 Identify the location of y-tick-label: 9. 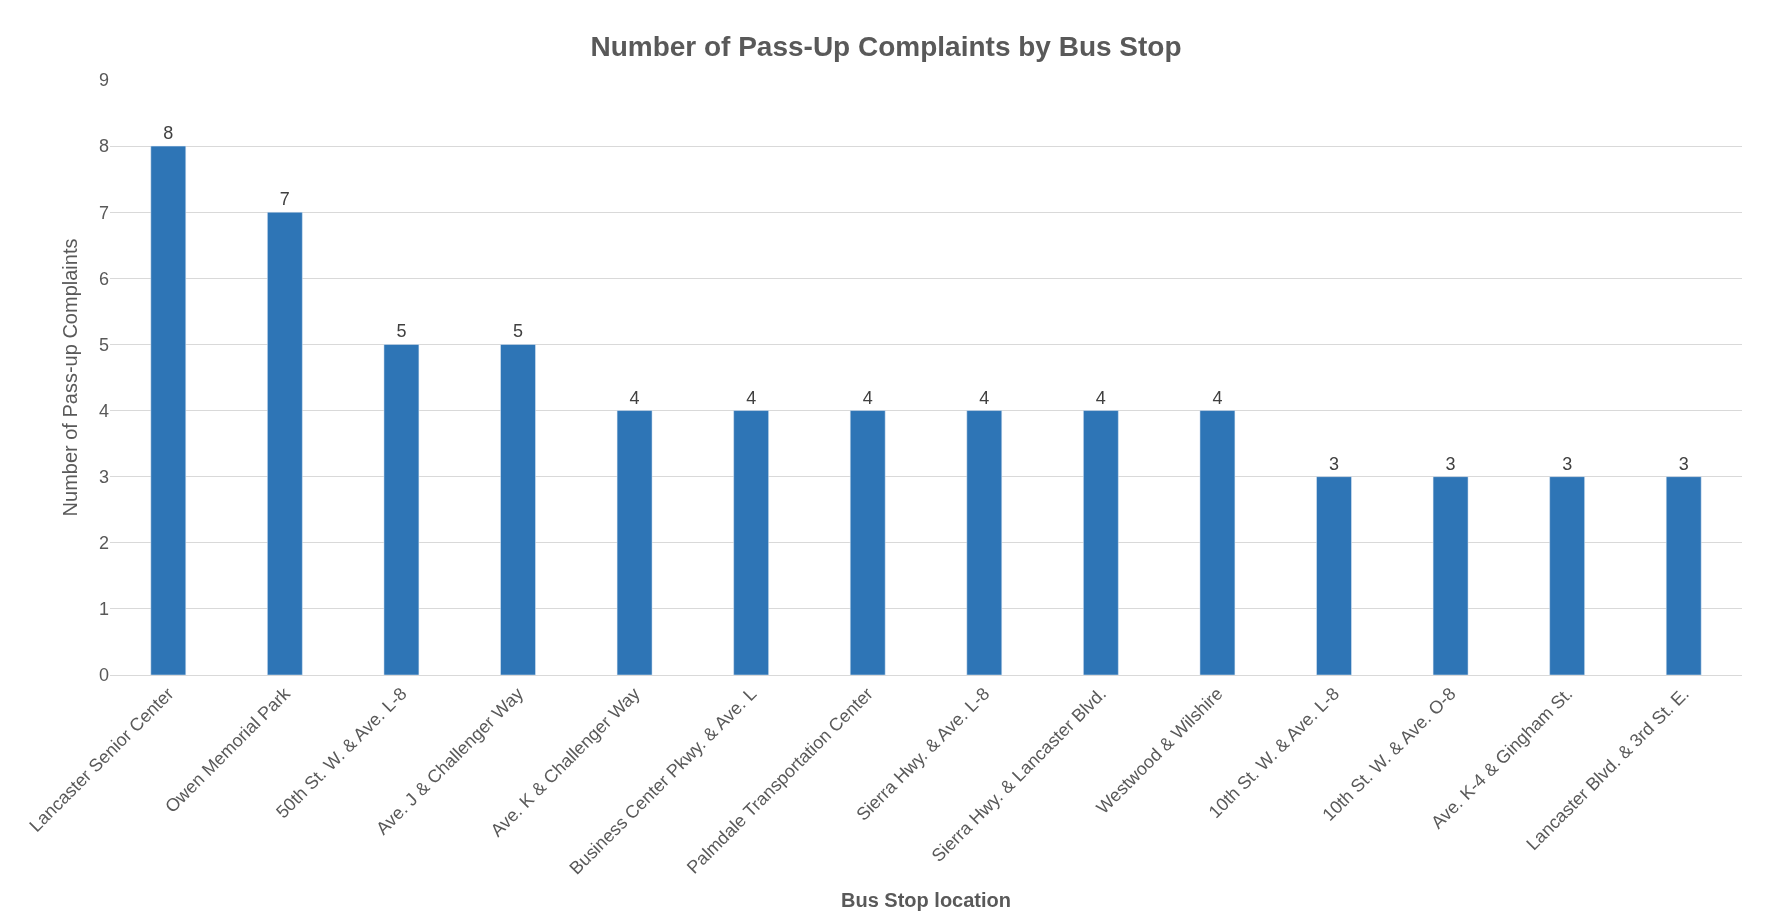
(103, 80).